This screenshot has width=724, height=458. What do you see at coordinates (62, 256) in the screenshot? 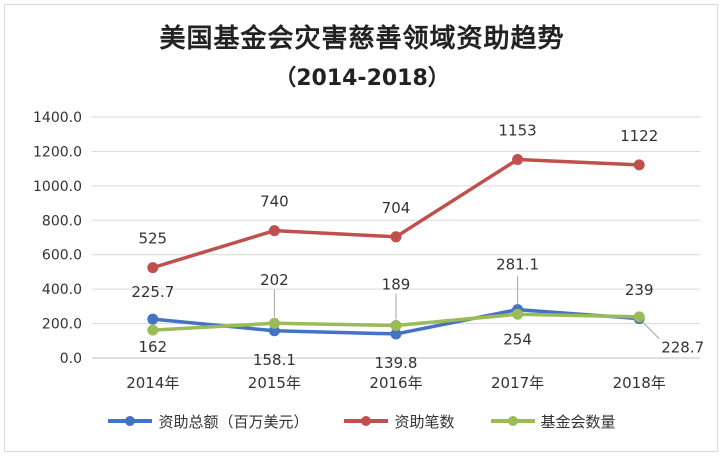
I see `y-tick-label: 600.0` at bounding box center [62, 256].